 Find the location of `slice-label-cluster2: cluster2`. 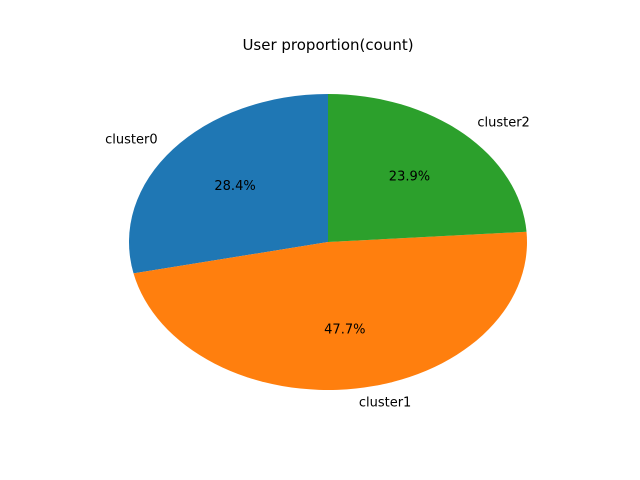

slice-label-cluster2: cluster2 is located at coordinates (503, 122).